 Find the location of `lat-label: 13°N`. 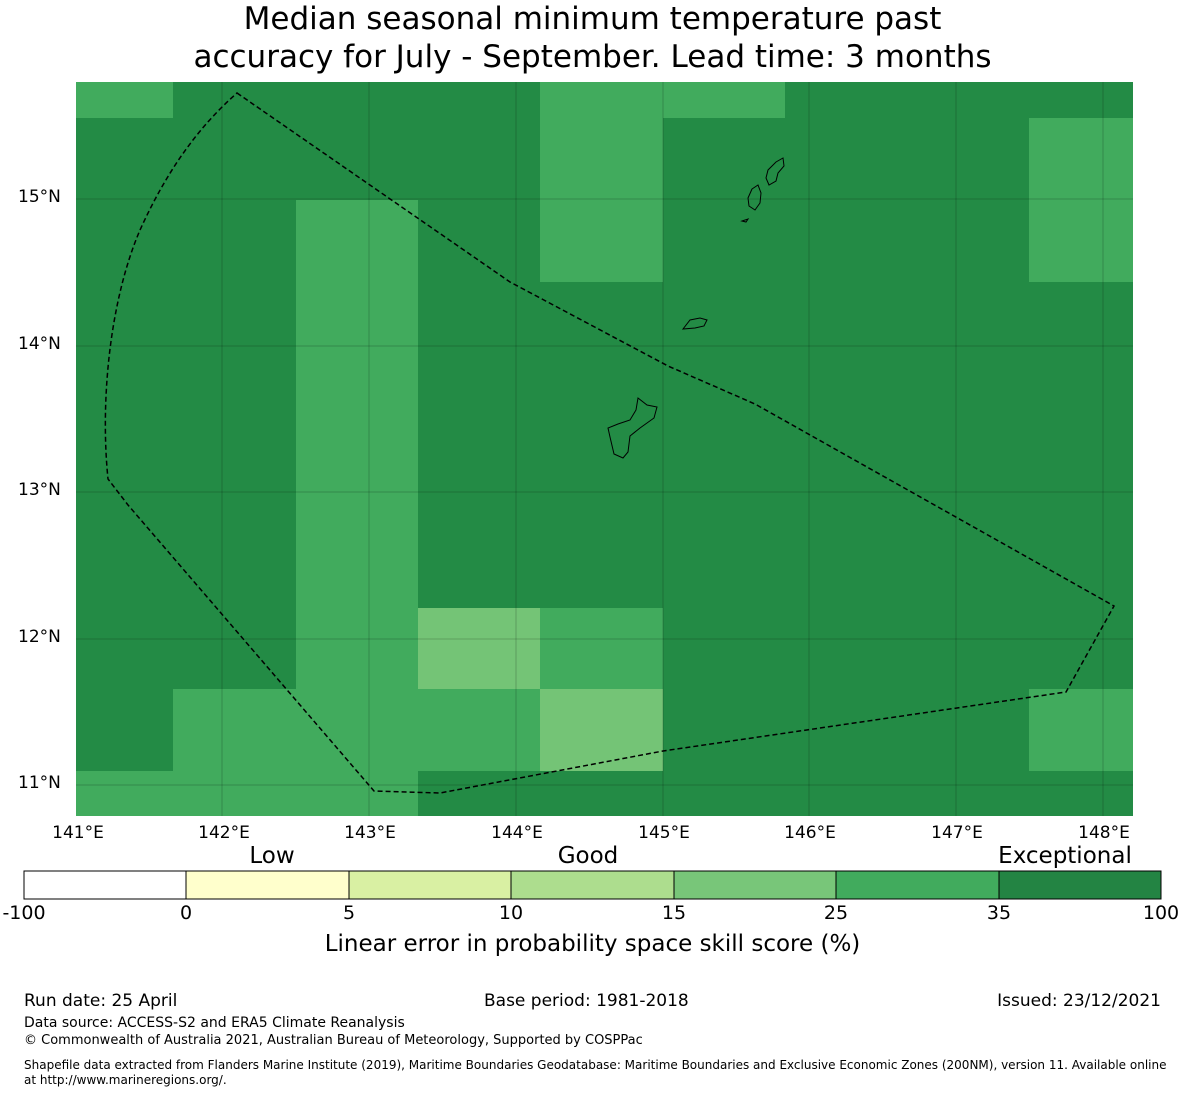

lat-label: 13°N is located at coordinates (39, 490).